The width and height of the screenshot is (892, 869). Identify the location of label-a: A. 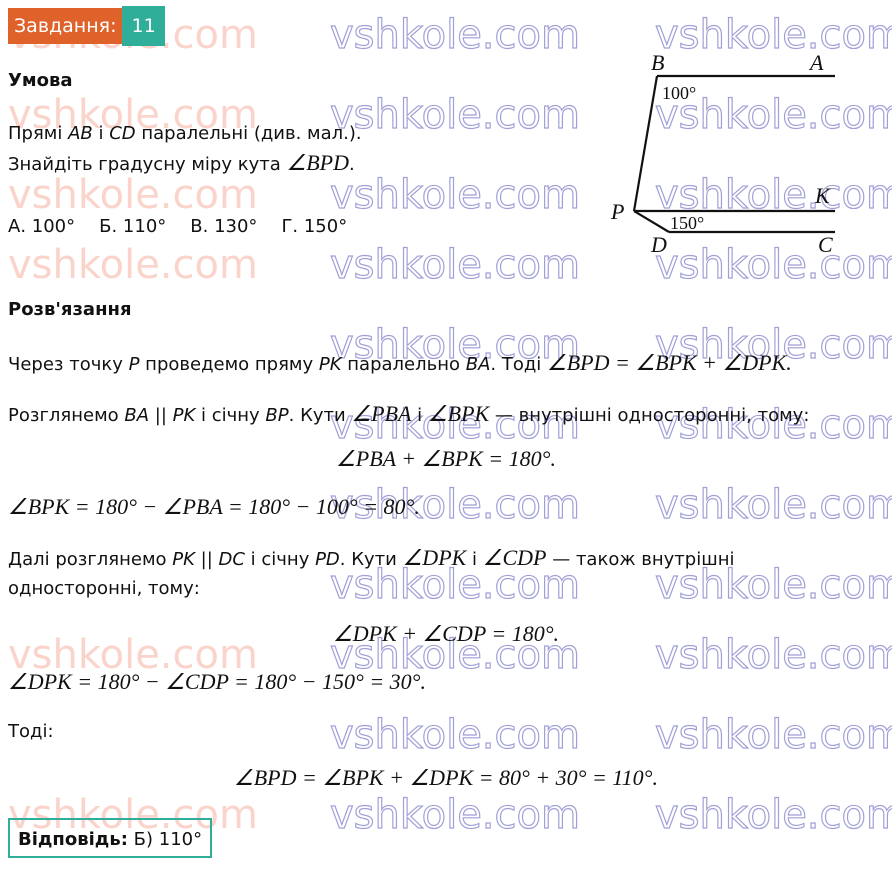
(816, 62).